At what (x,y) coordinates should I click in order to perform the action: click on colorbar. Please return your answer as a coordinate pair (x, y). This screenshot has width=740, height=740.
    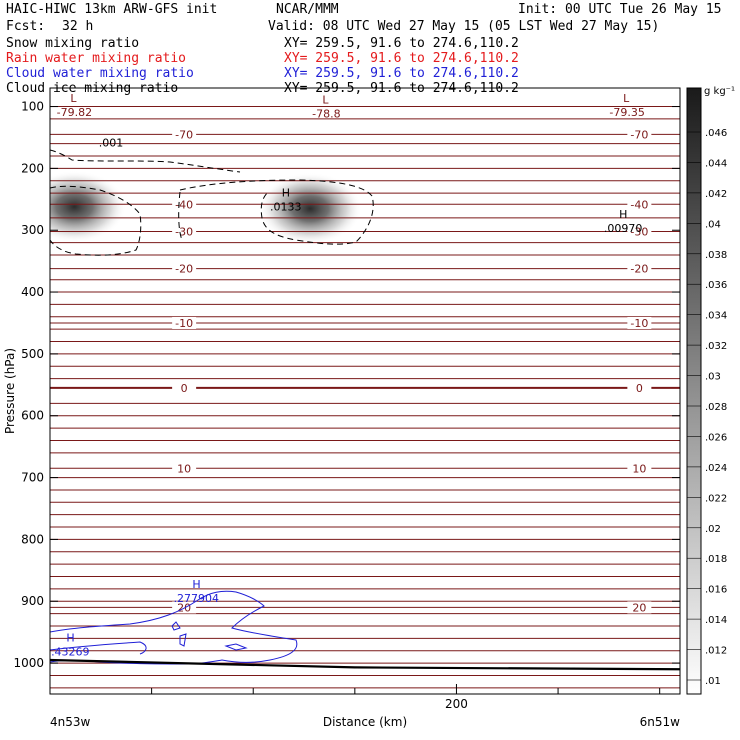
    Looking at the image, I should click on (694, 391).